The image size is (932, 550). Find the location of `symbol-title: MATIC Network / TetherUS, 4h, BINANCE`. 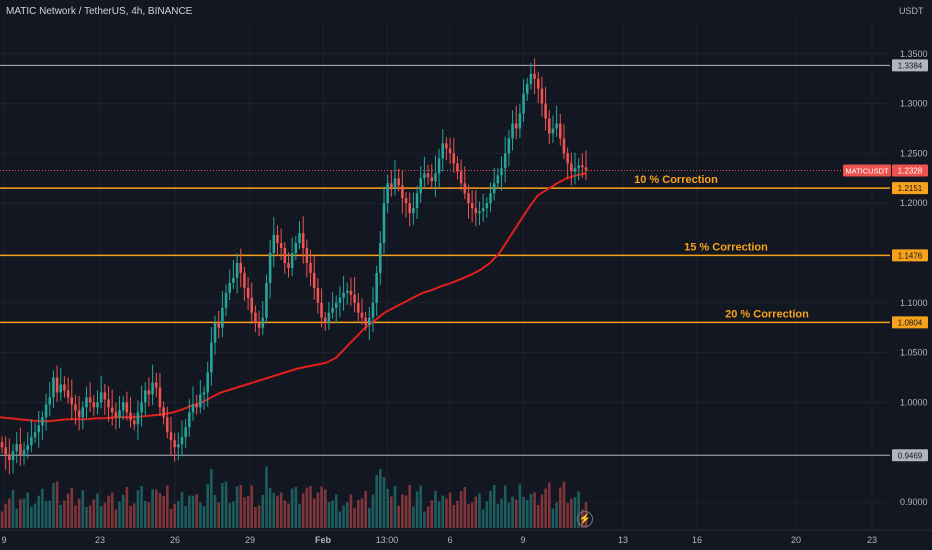

symbol-title: MATIC Network / TetherUS, 4h, BINANCE is located at coordinates (99, 11).